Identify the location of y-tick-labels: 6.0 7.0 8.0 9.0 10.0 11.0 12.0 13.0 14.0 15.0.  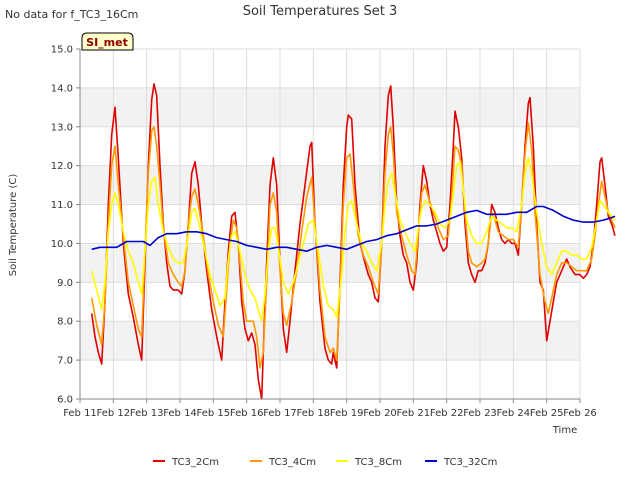
(65, 225).